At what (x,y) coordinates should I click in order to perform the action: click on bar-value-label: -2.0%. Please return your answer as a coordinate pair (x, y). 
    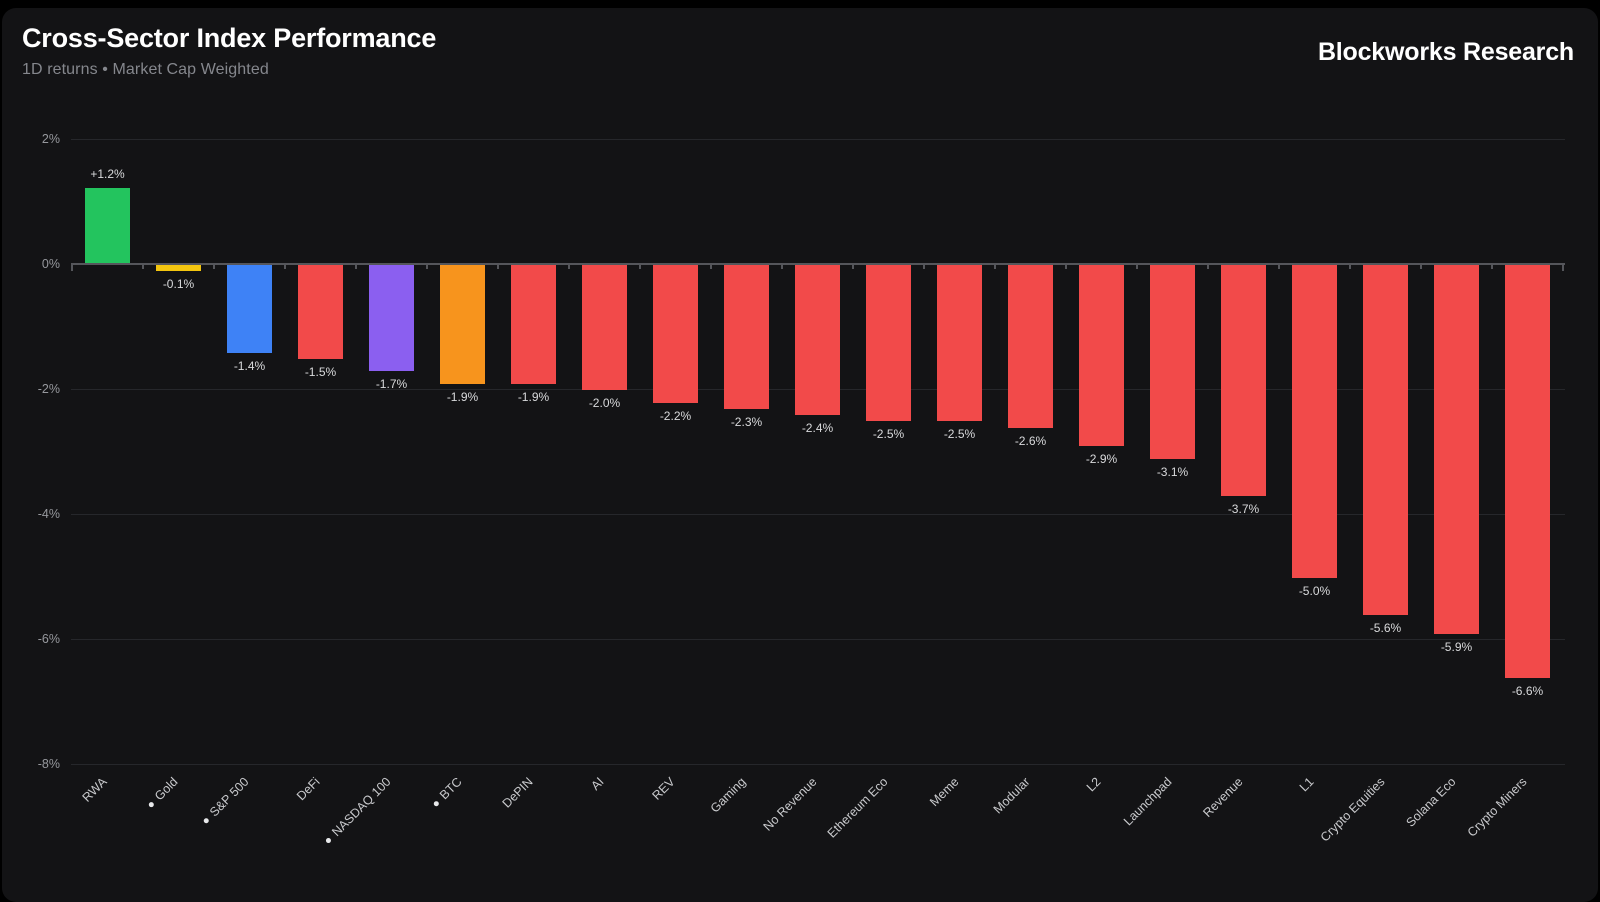
    Looking at the image, I should click on (604, 403).